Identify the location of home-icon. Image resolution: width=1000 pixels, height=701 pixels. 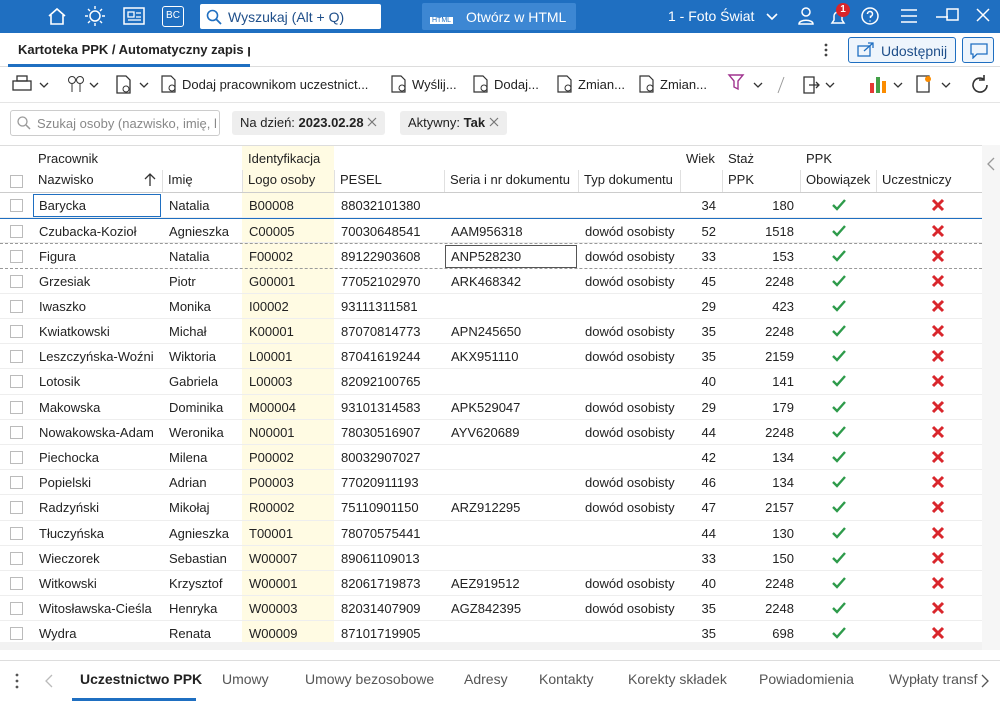
(57, 16).